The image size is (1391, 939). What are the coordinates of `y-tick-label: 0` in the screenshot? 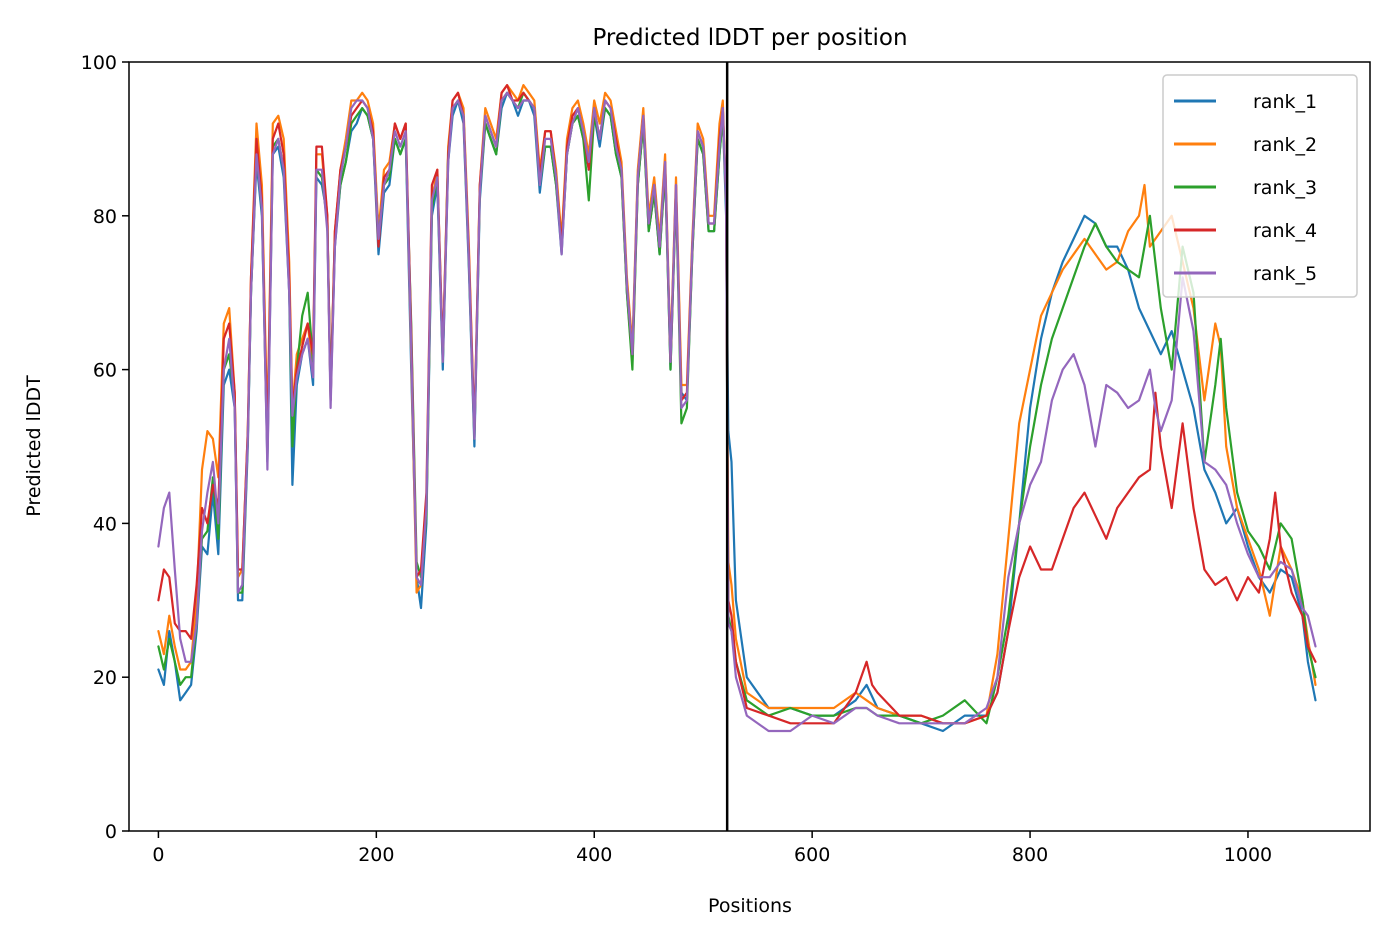 It's located at (111, 832).